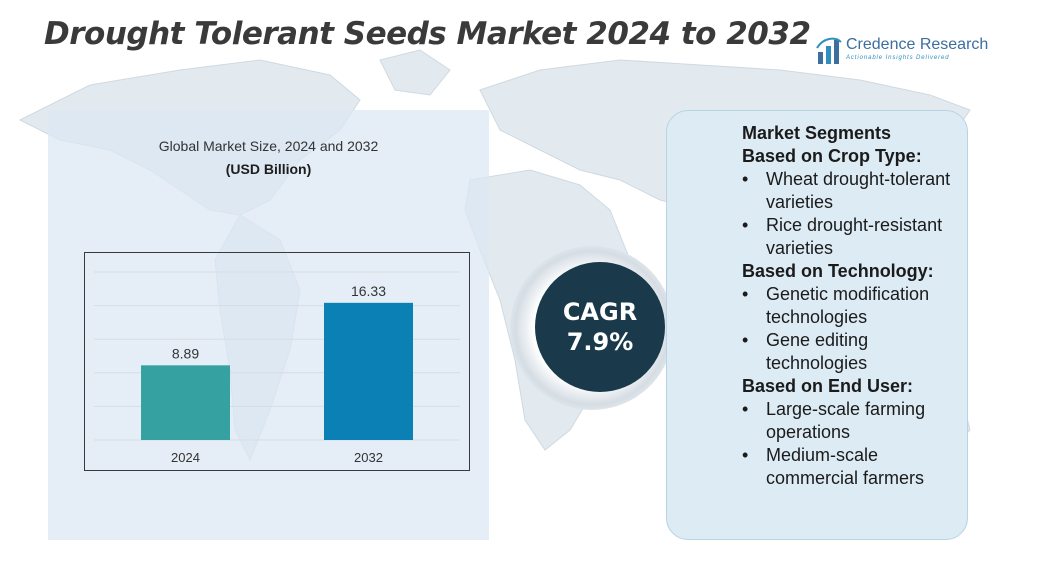 The width and height of the screenshot is (1037, 563). Describe the element at coordinates (828, 386) in the screenshot. I see `segment-heading-end-user: Based on End User:` at that location.